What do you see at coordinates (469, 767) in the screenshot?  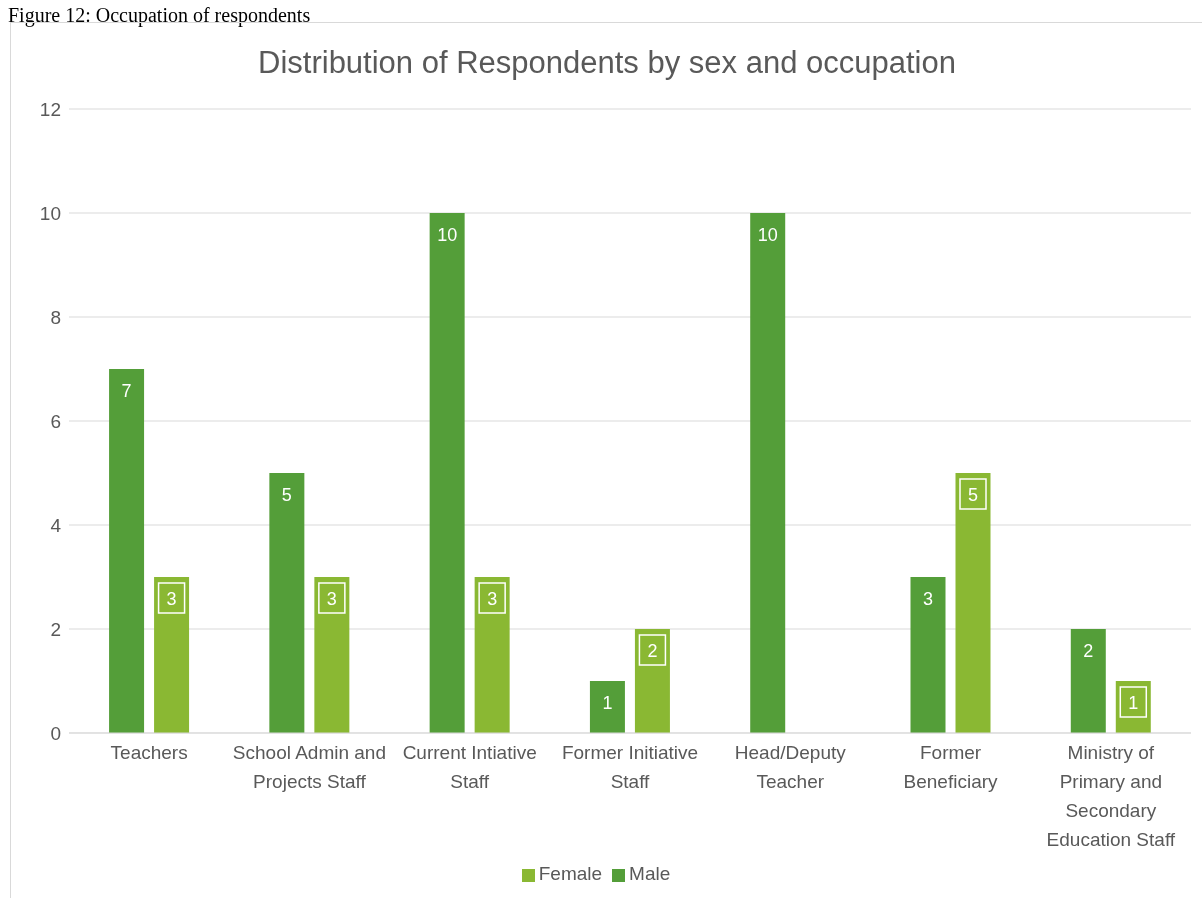 I see `x-tick-label: Current Intiative Staff` at bounding box center [469, 767].